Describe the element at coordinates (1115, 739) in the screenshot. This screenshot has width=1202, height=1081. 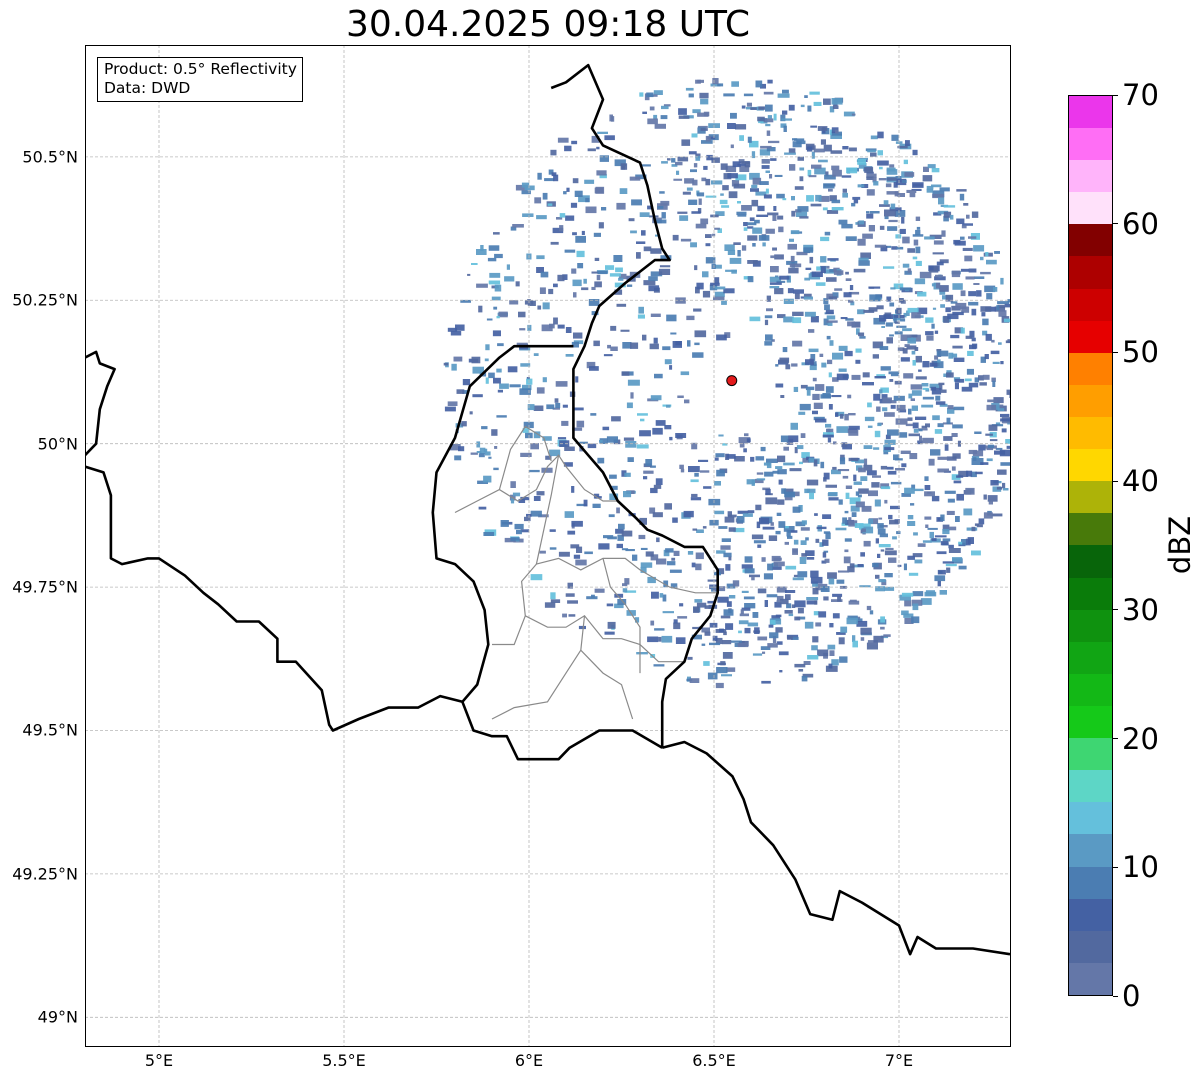
I see `colorbar-tick-mark` at that location.